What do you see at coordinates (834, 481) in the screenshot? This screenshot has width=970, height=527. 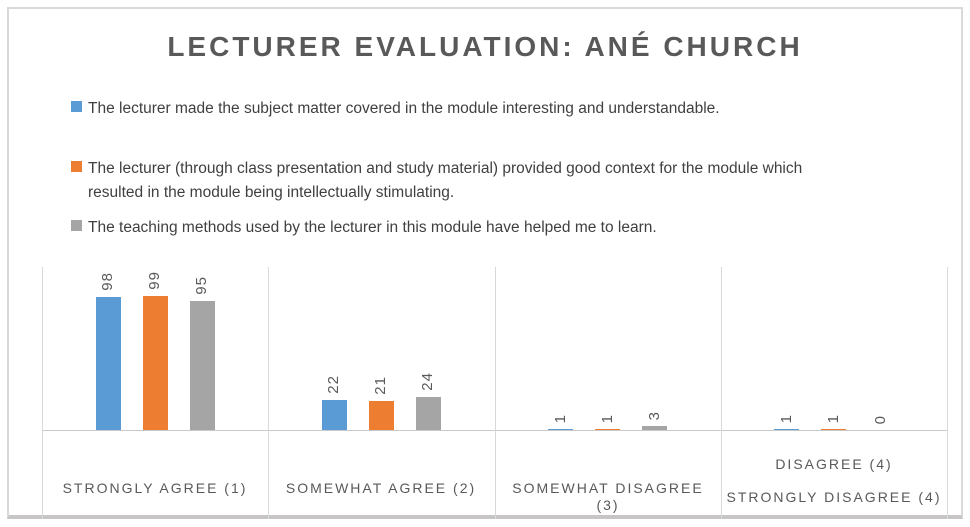 I see `category-label: DISAGREE (4) STRONGLY DISAGREE (4)` at bounding box center [834, 481].